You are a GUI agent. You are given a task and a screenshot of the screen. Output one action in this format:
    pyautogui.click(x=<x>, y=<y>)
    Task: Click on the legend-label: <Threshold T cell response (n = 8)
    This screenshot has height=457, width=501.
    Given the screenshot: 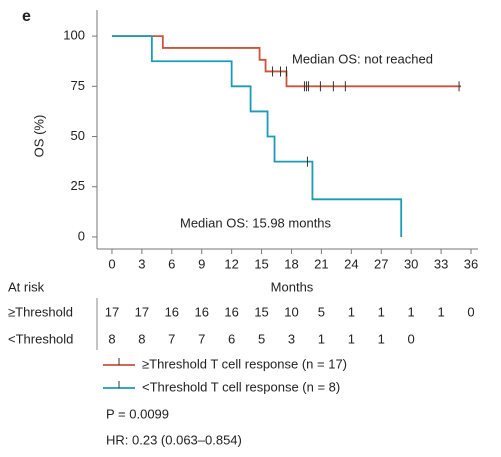 What is the action you would take?
    pyautogui.click(x=241, y=386)
    